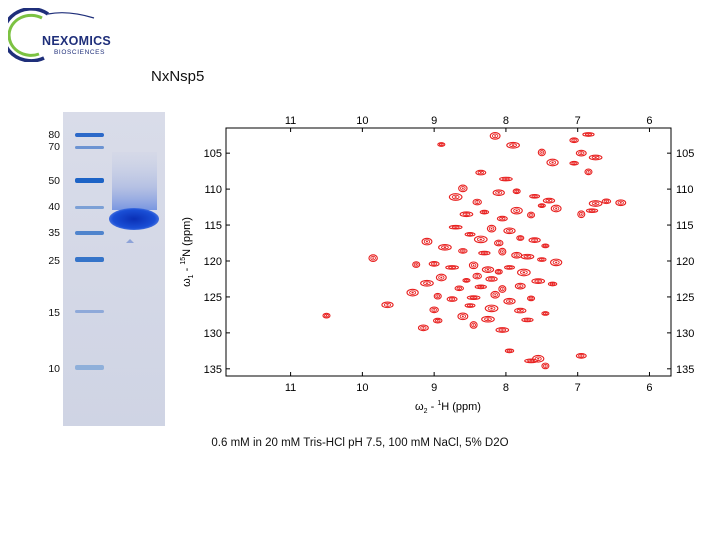  What do you see at coordinates (685, 370) in the screenshot?
I see `y-tick-label-right: 135` at bounding box center [685, 370].